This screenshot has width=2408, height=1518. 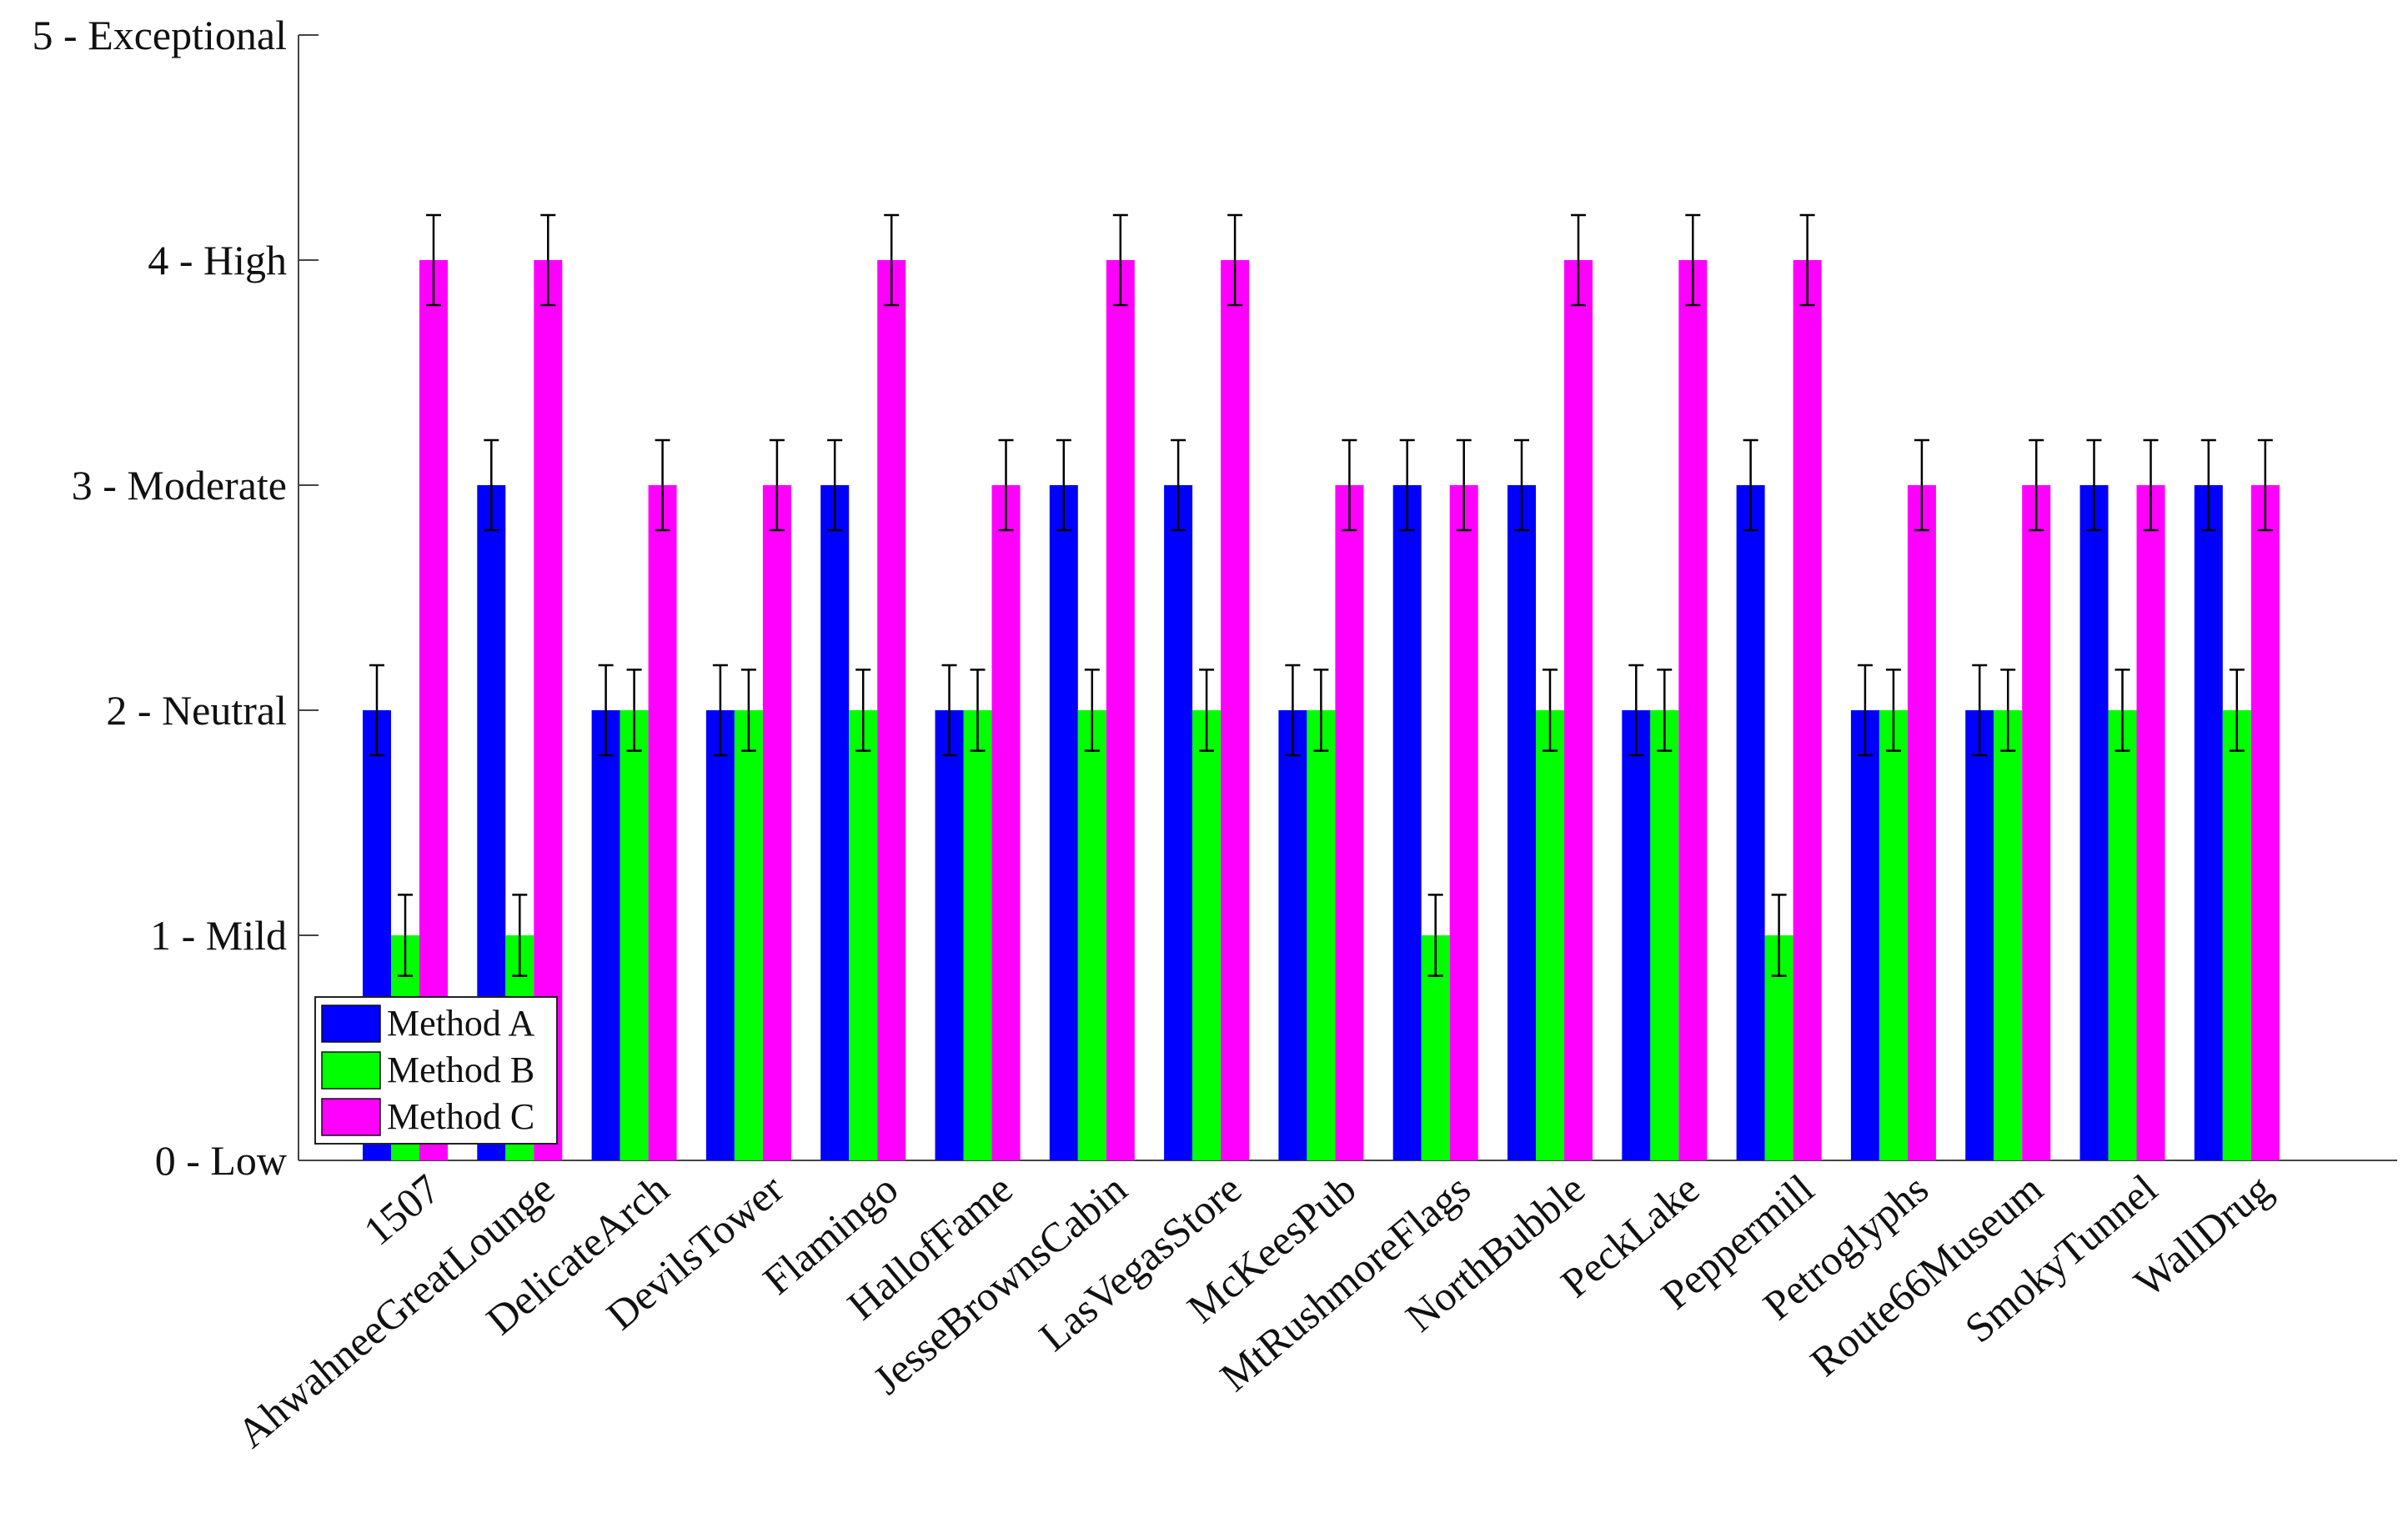 I want to click on y-tick-label: 4 - High, so click(x=217, y=260).